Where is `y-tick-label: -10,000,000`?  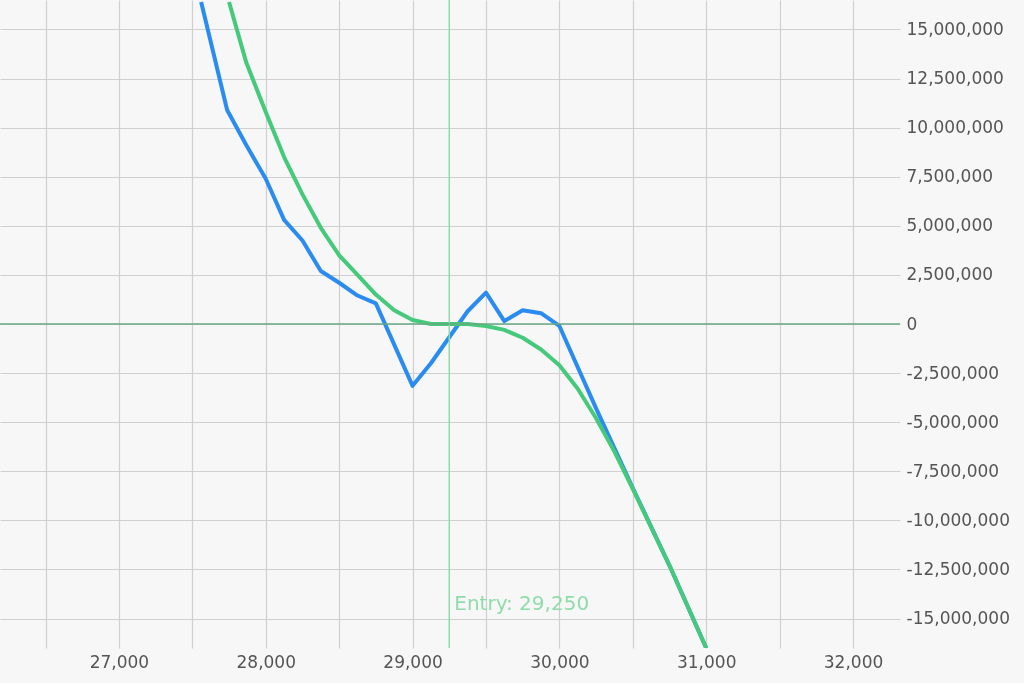 y-tick-label: -10,000,000 is located at coordinates (958, 519).